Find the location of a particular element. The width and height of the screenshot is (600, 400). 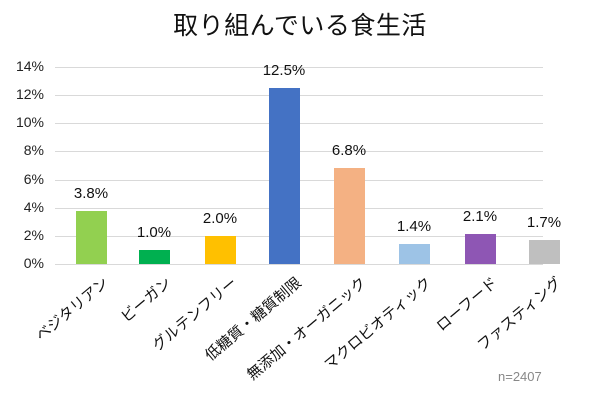

y-tick-label: 8% is located at coordinates (33, 150).